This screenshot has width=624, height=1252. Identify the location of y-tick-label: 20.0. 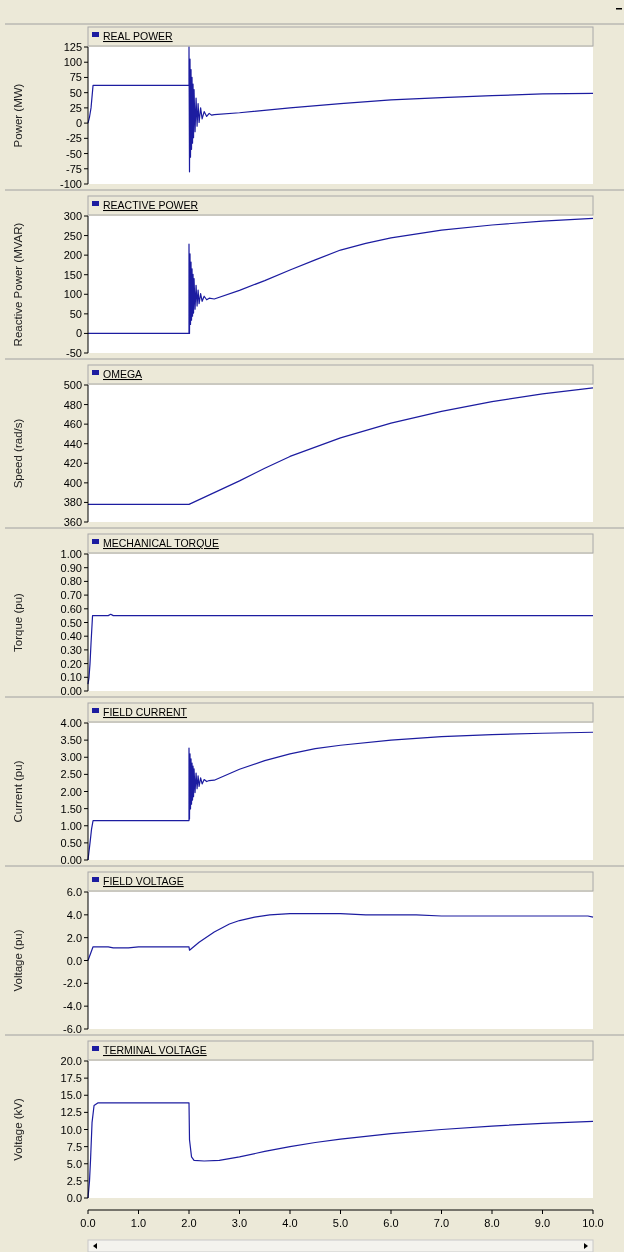
(71, 1061).